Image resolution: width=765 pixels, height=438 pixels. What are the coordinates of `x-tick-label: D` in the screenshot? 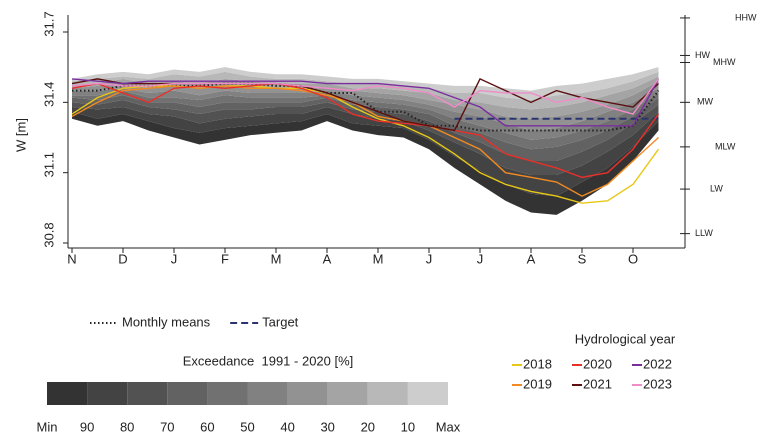 It's located at (122, 258).